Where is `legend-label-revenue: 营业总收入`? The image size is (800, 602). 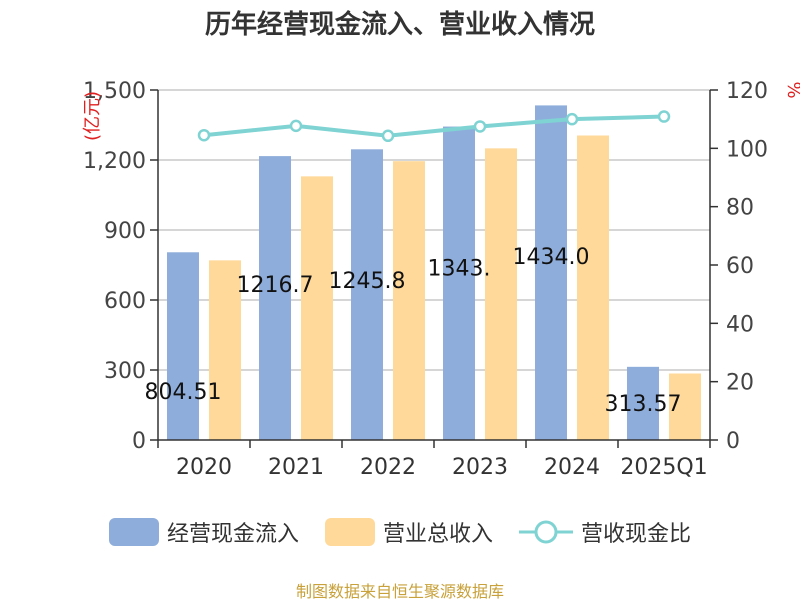
legend-label-revenue: 营业总收入 is located at coordinates (437, 534).